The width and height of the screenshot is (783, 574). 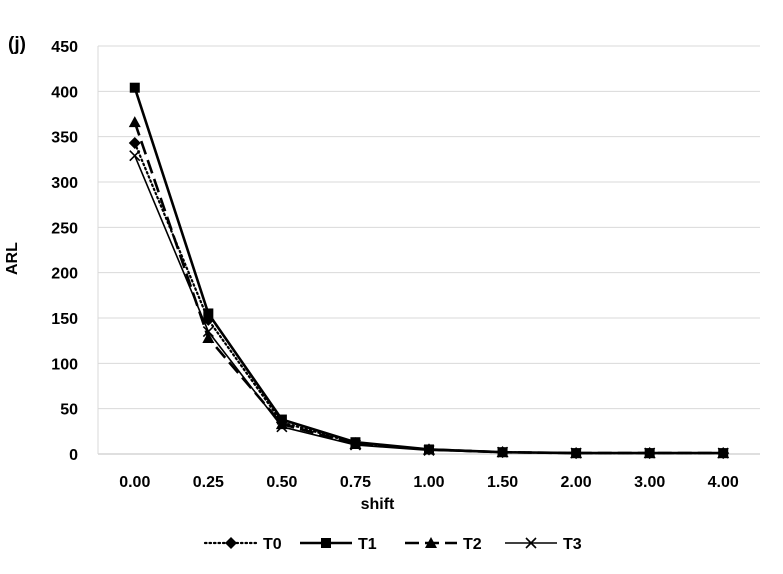 I want to click on x-tick-label: 0.25, so click(x=208, y=482).